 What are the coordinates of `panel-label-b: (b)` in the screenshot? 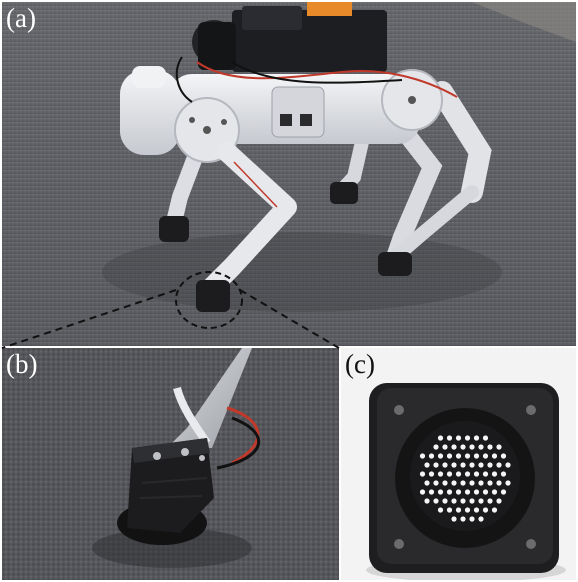 It's located at (22, 364).